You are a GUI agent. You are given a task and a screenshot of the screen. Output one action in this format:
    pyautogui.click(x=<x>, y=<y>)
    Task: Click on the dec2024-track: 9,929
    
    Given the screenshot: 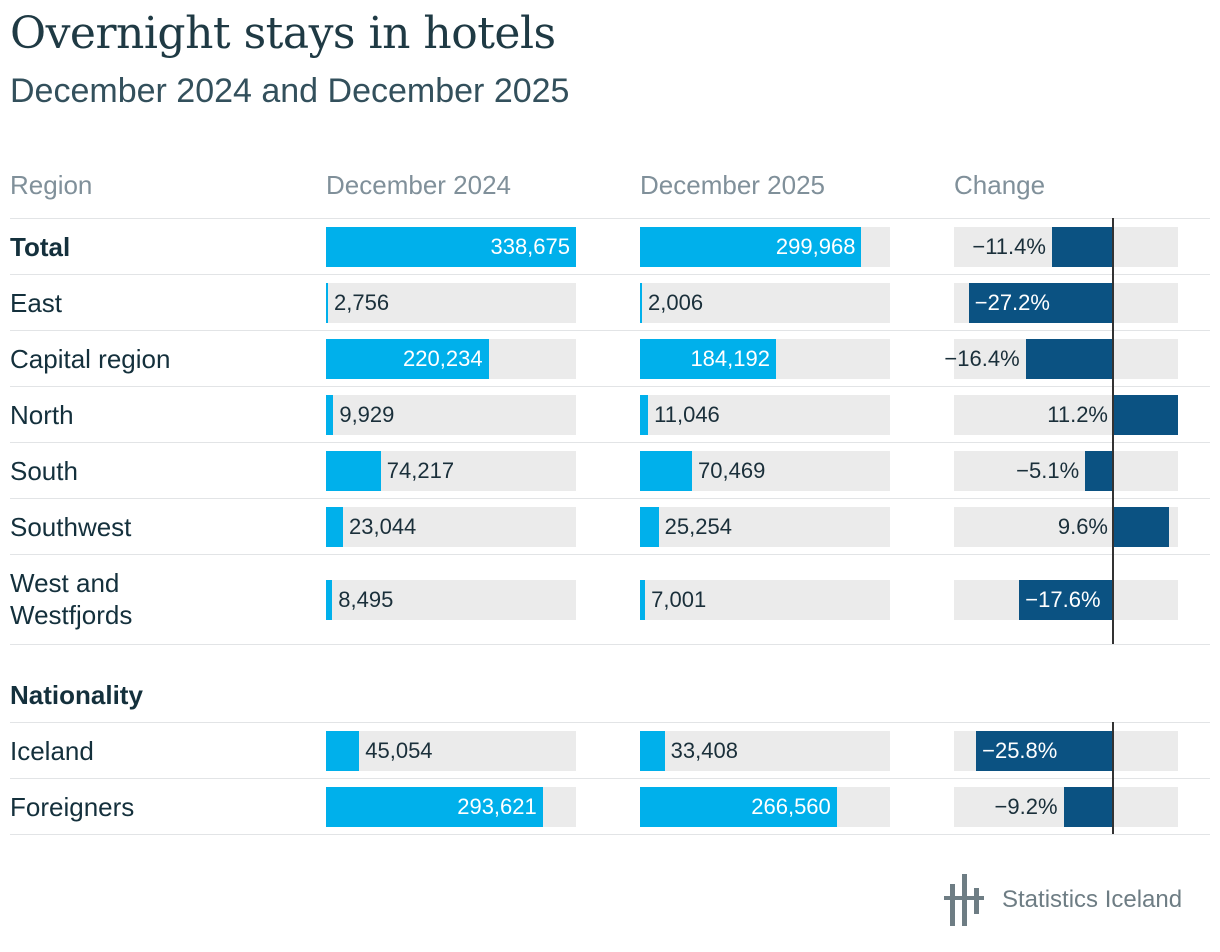 What is the action you would take?
    pyautogui.click(x=451, y=415)
    